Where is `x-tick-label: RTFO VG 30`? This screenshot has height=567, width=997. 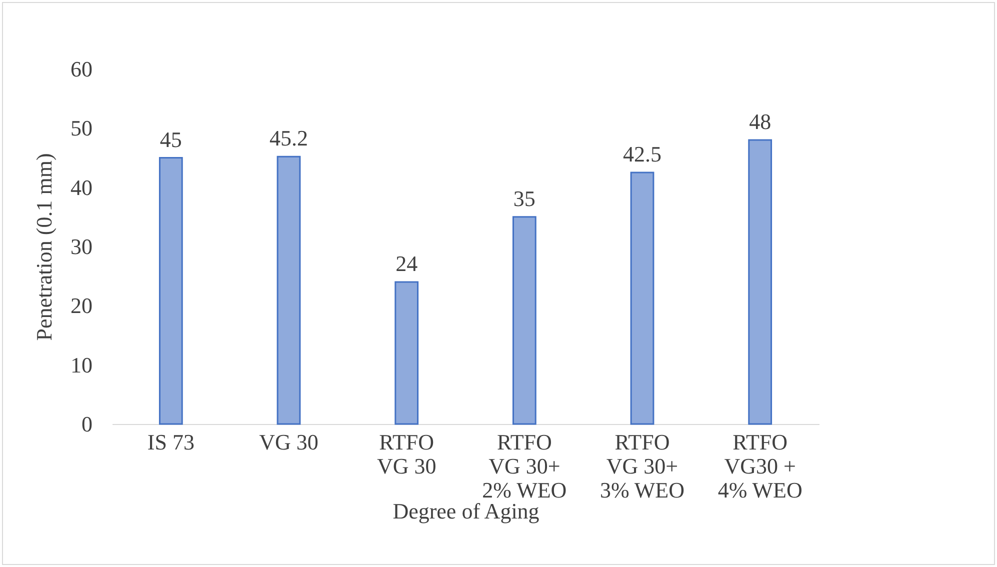
x-tick-label: RTFO VG 30 is located at coordinates (406, 454).